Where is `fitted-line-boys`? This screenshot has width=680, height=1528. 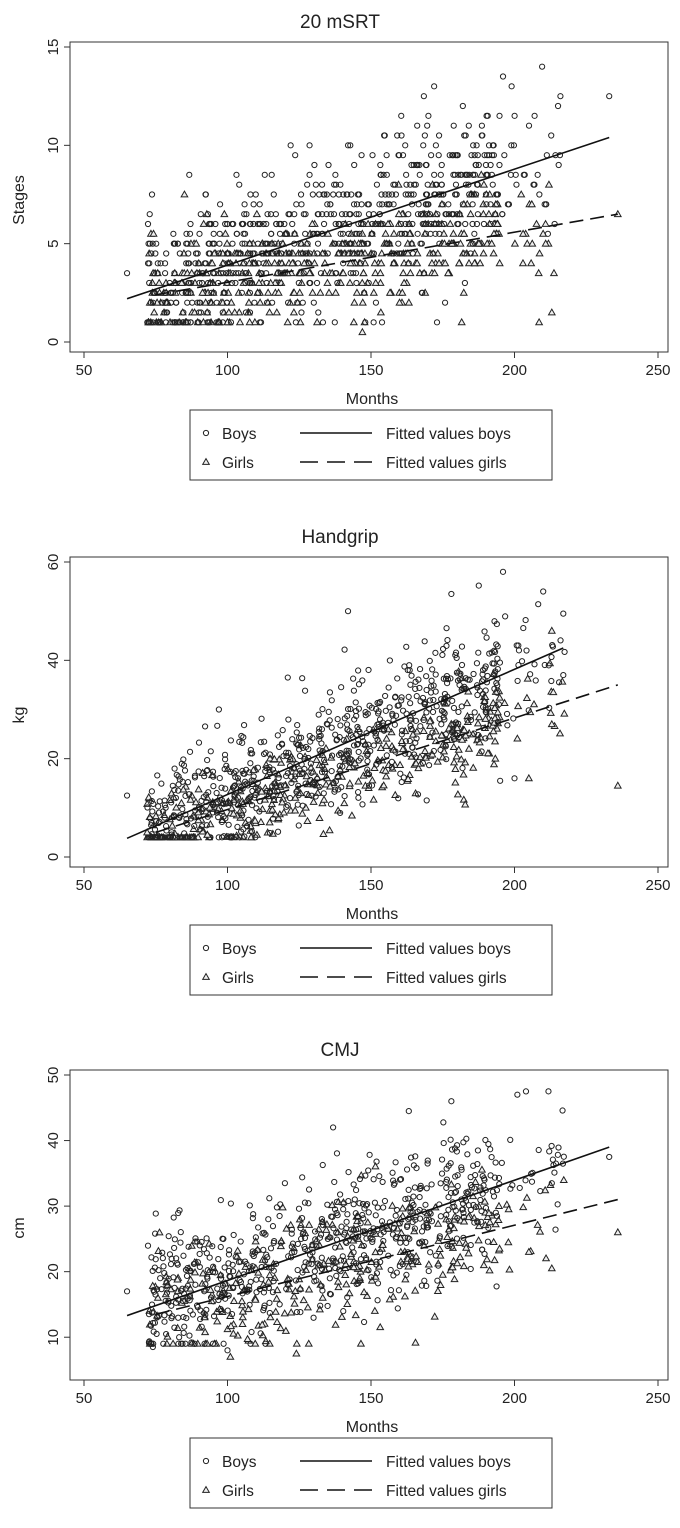 fitted-line-boys is located at coordinates (368, 218).